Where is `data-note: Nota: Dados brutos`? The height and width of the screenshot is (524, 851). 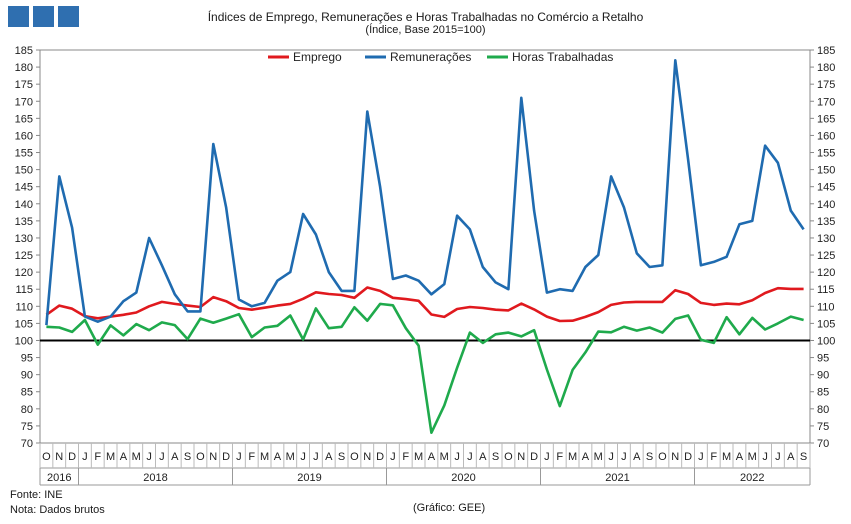 data-note: Nota: Dados brutos is located at coordinates (57, 510).